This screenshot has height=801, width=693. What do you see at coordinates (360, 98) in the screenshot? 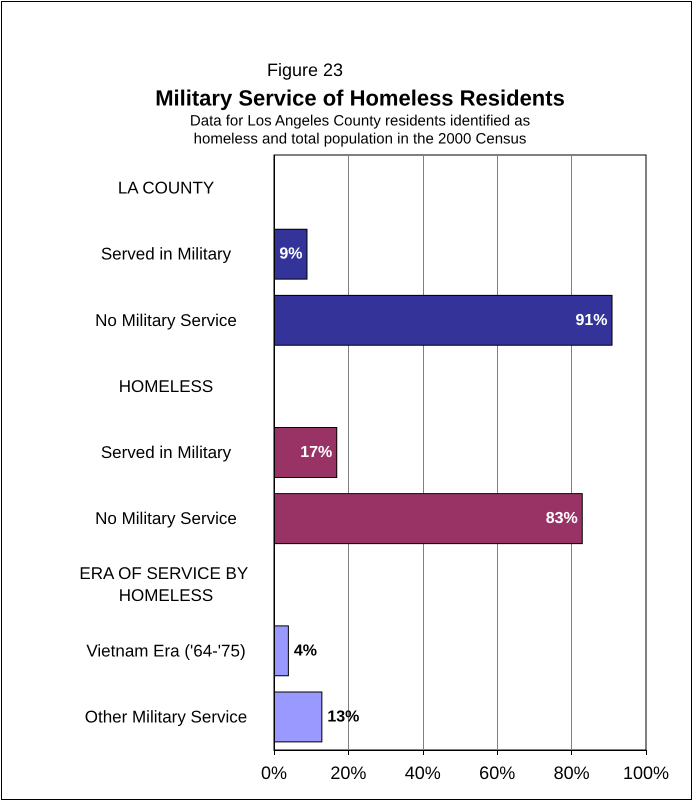
I see `chart-title: Military Service of Homeless Residents` at bounding box center [360, 98].